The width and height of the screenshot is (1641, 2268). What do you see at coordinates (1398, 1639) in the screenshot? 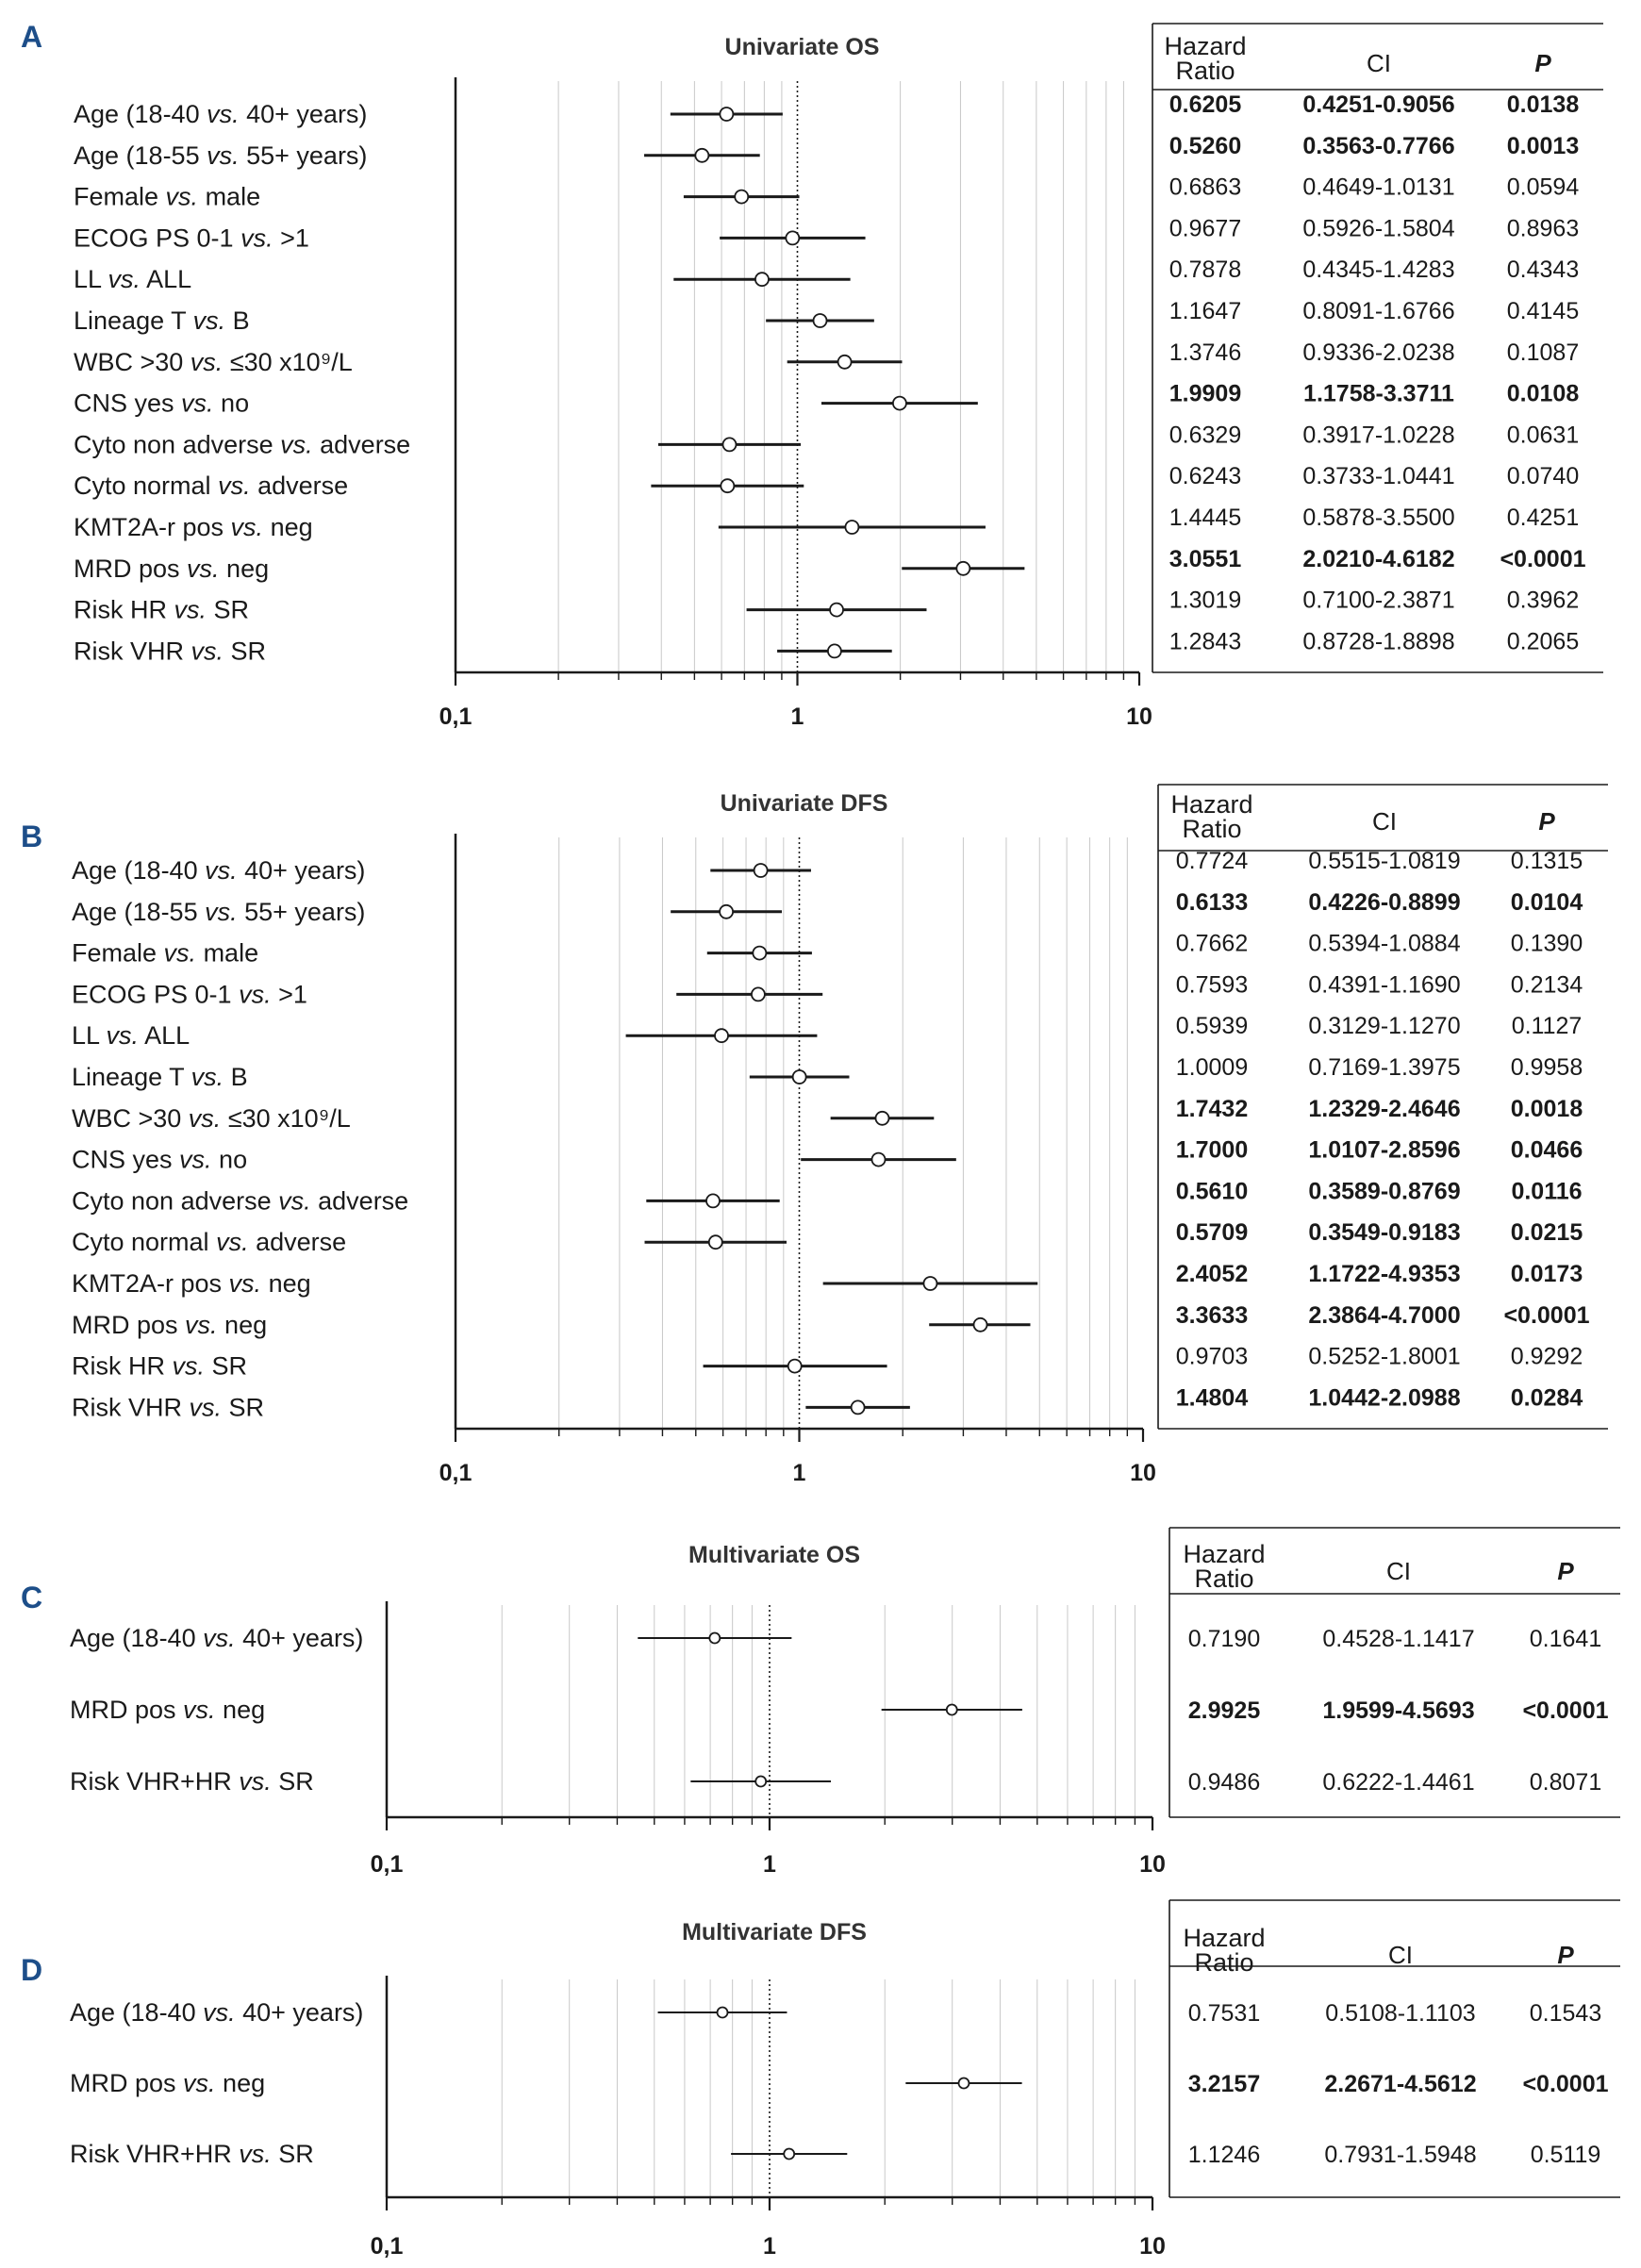
I see `cell-ci: 0.4528-1.1417` at bounding box center [1398, 1639].